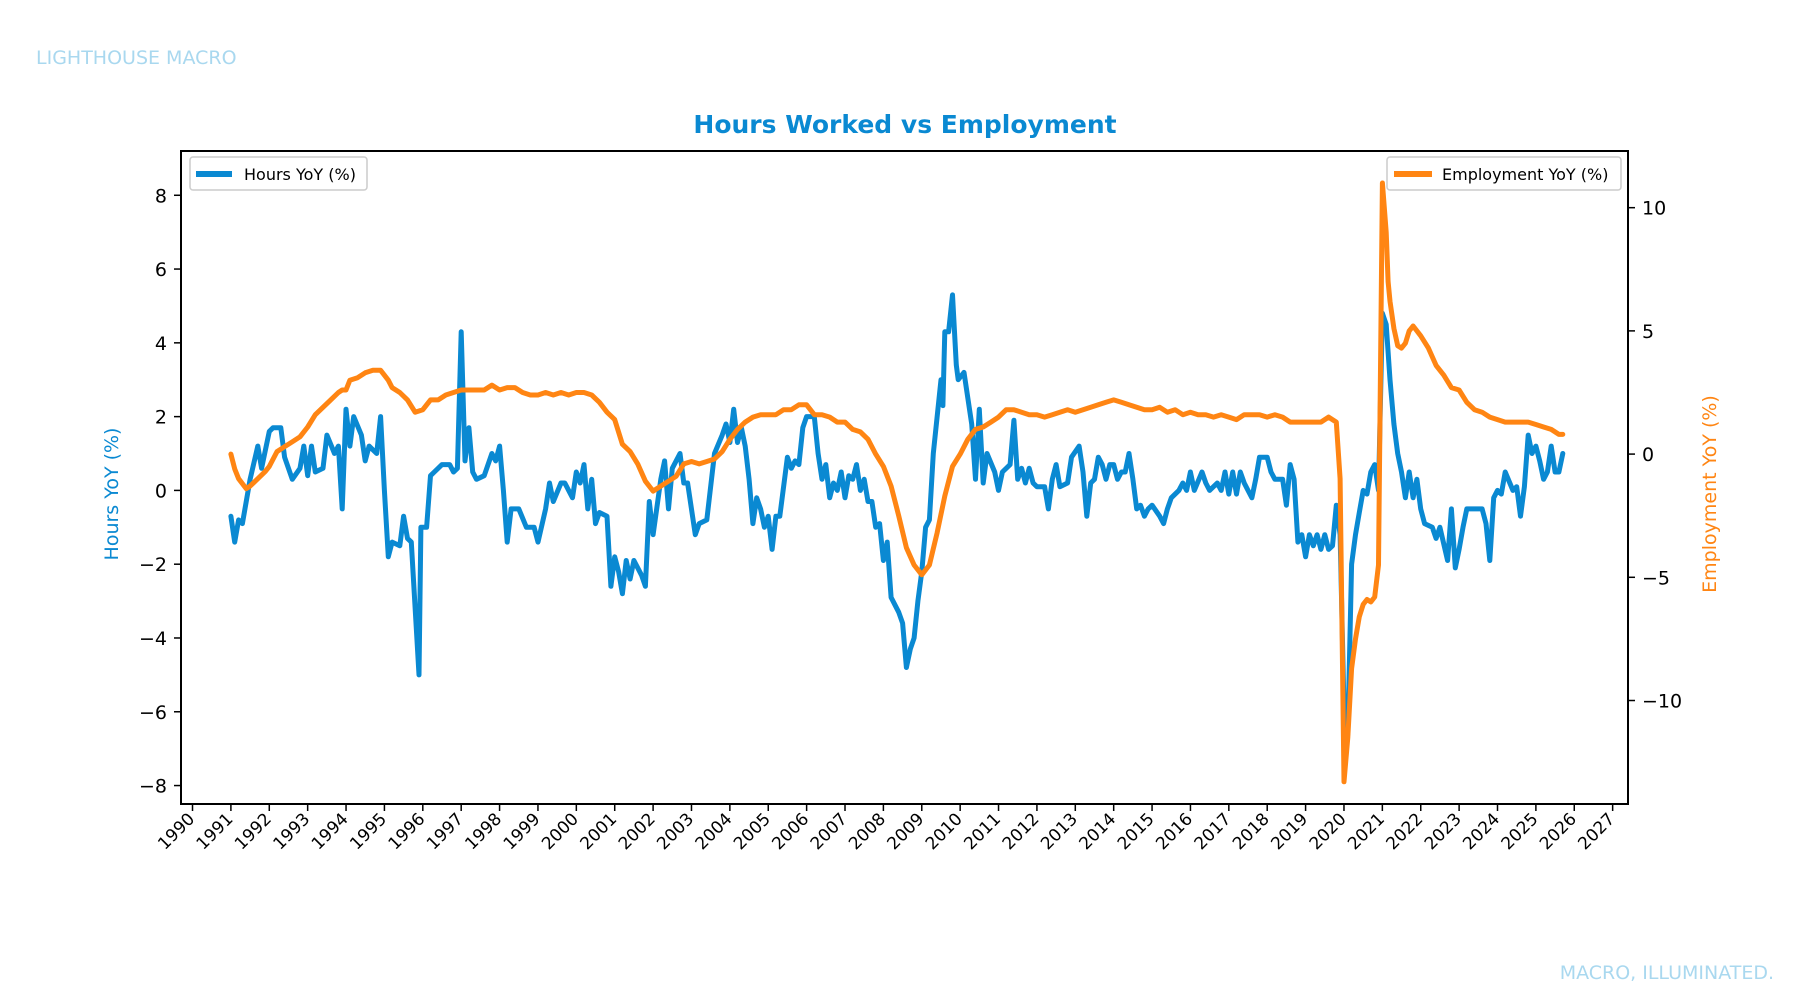  I want to click on y-left-tick-label: 6, so click(161, 270).